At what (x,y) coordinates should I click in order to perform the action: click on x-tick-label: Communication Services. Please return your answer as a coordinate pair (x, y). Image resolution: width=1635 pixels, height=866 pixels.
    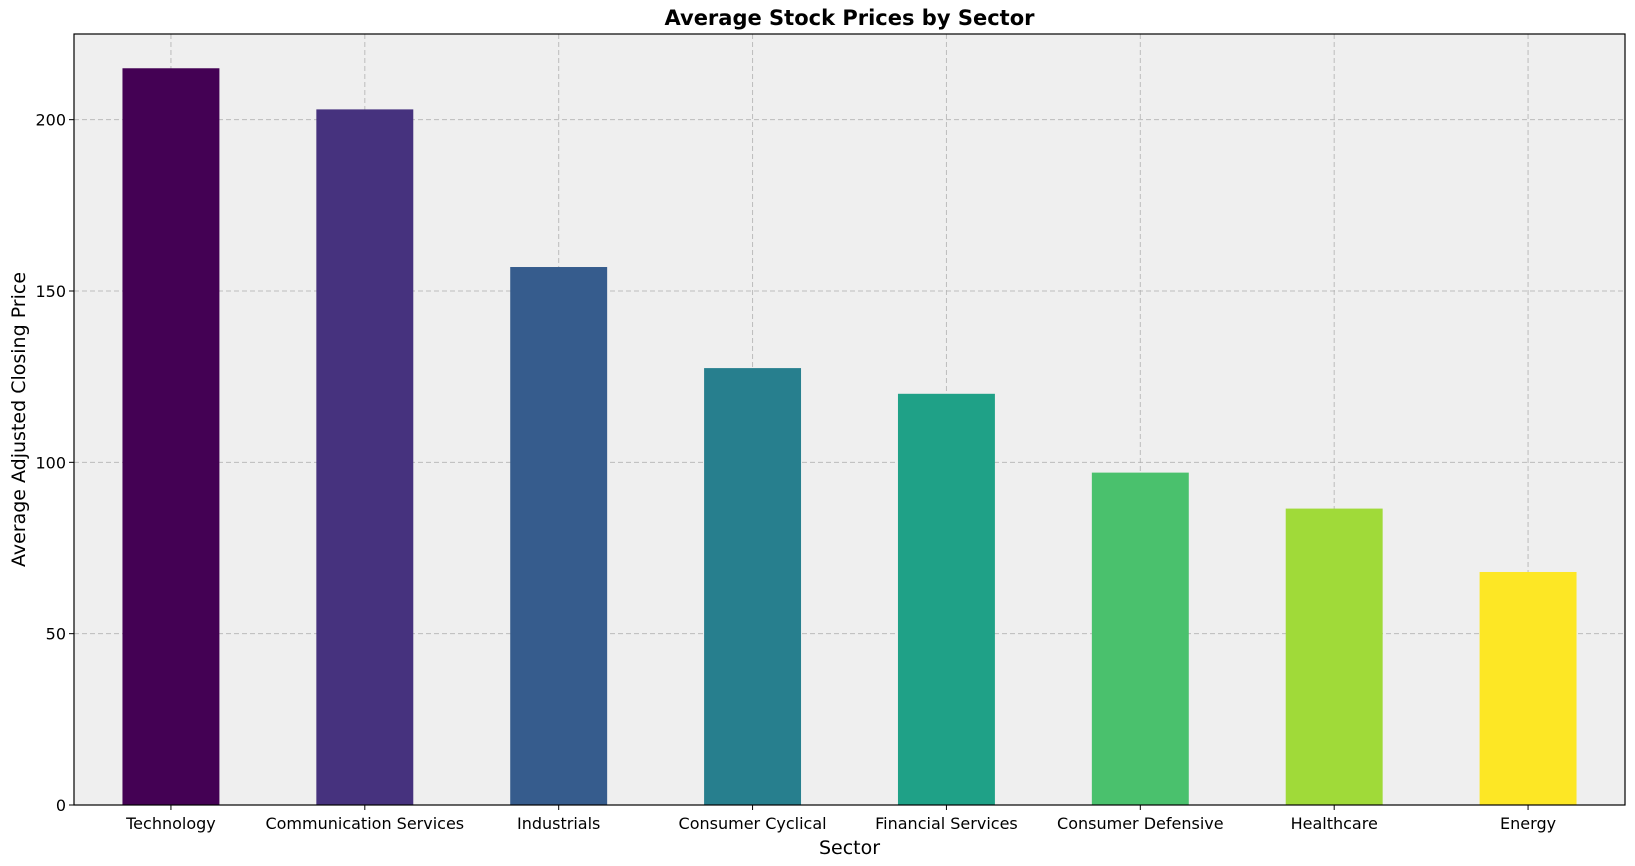
    Looking at the image, I should click on (364, 823).